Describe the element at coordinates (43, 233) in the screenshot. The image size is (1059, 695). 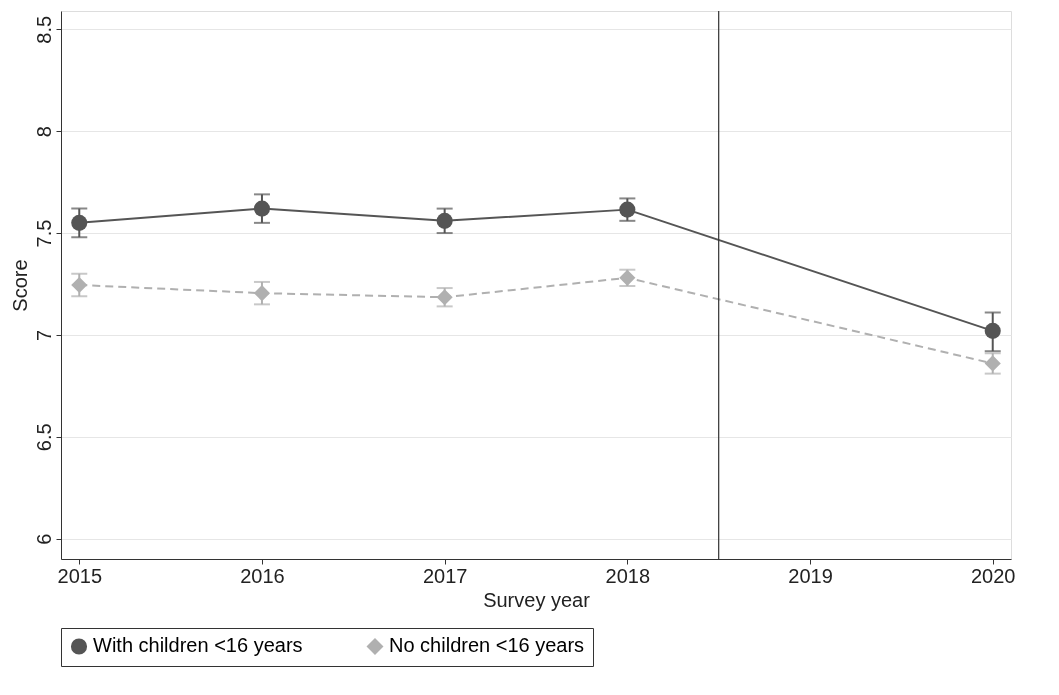
I see `y-tick-label: 7.5` at that location.